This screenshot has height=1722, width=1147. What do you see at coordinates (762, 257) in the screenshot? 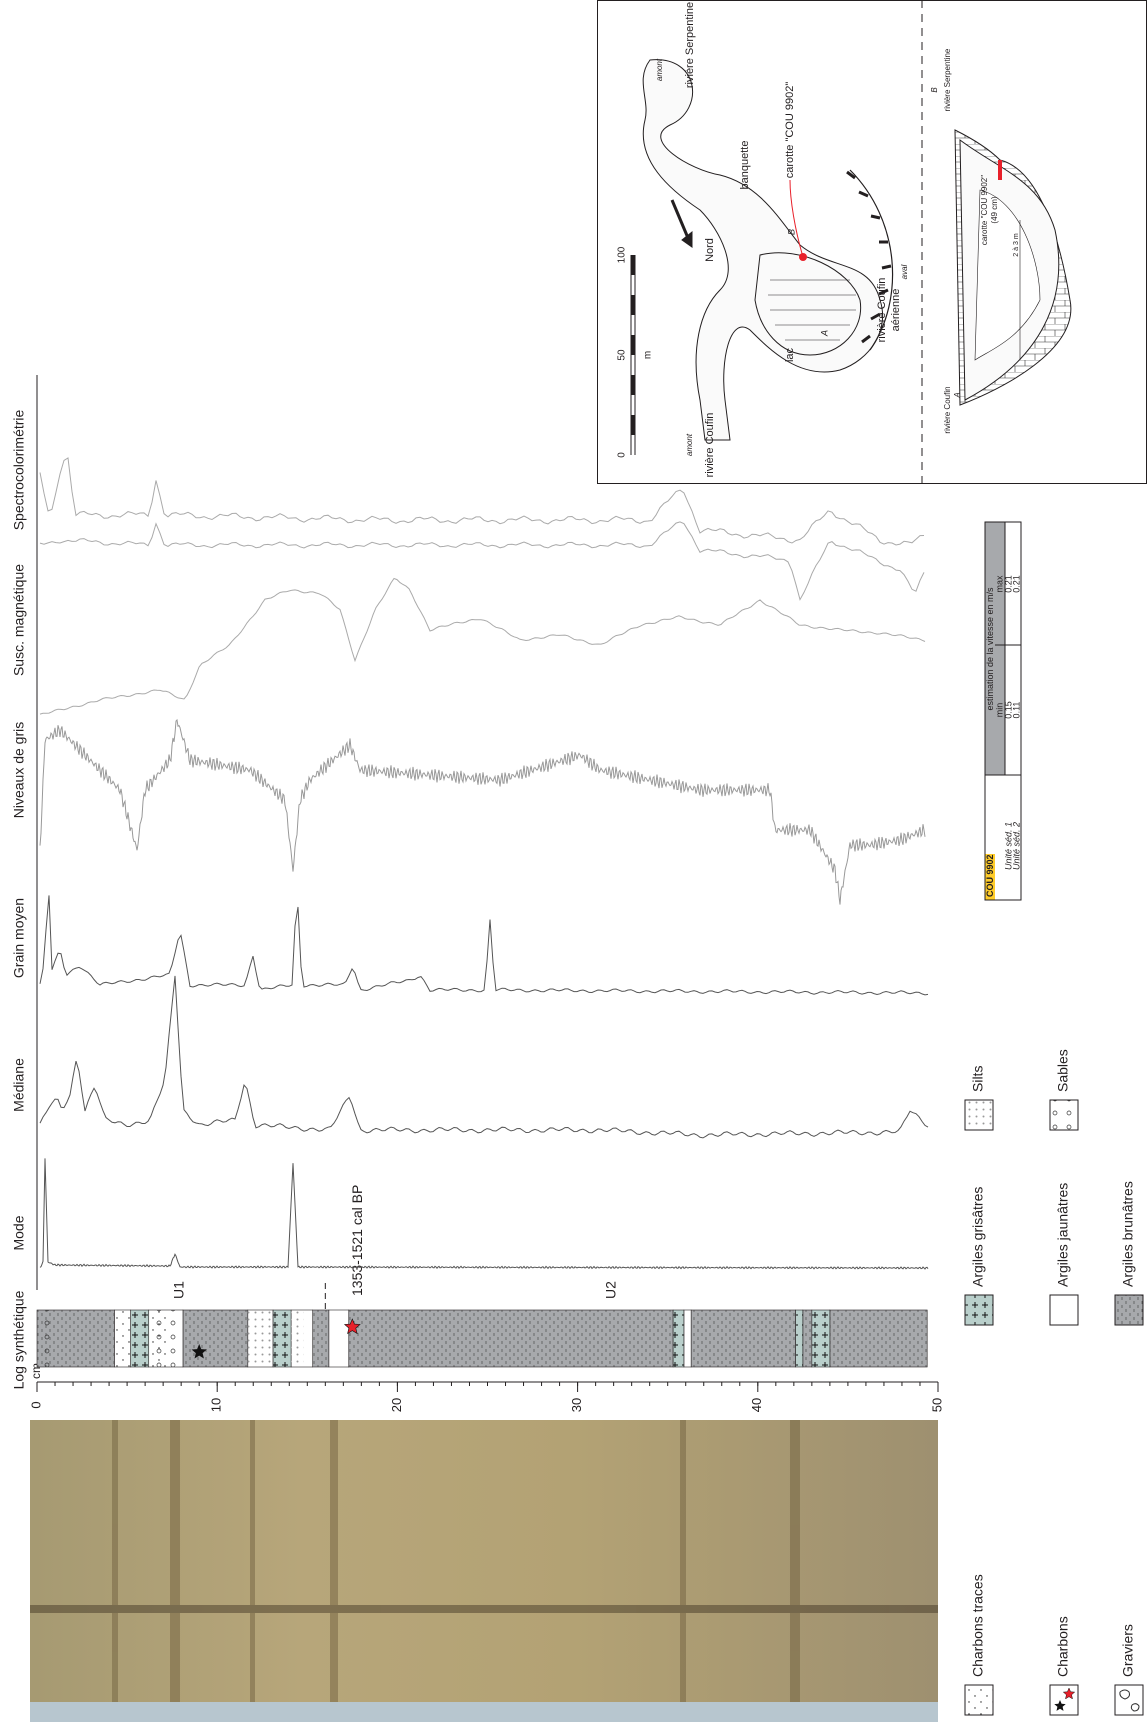
I see `map-plan` at bounding box center [762, 257].